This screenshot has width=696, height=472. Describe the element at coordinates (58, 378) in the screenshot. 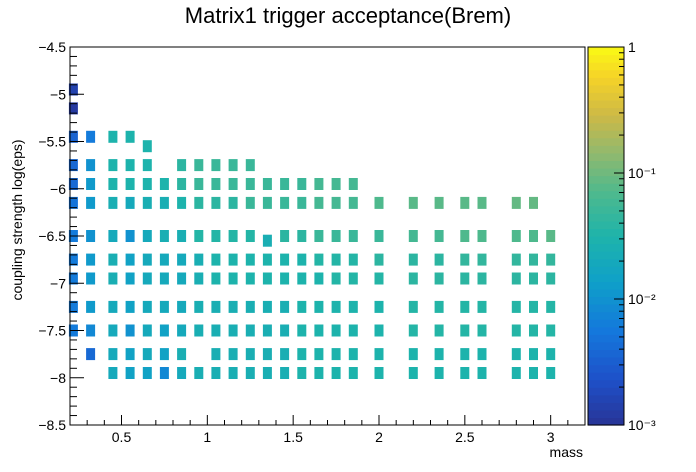

I see `y-tick-label: −8` at that location.